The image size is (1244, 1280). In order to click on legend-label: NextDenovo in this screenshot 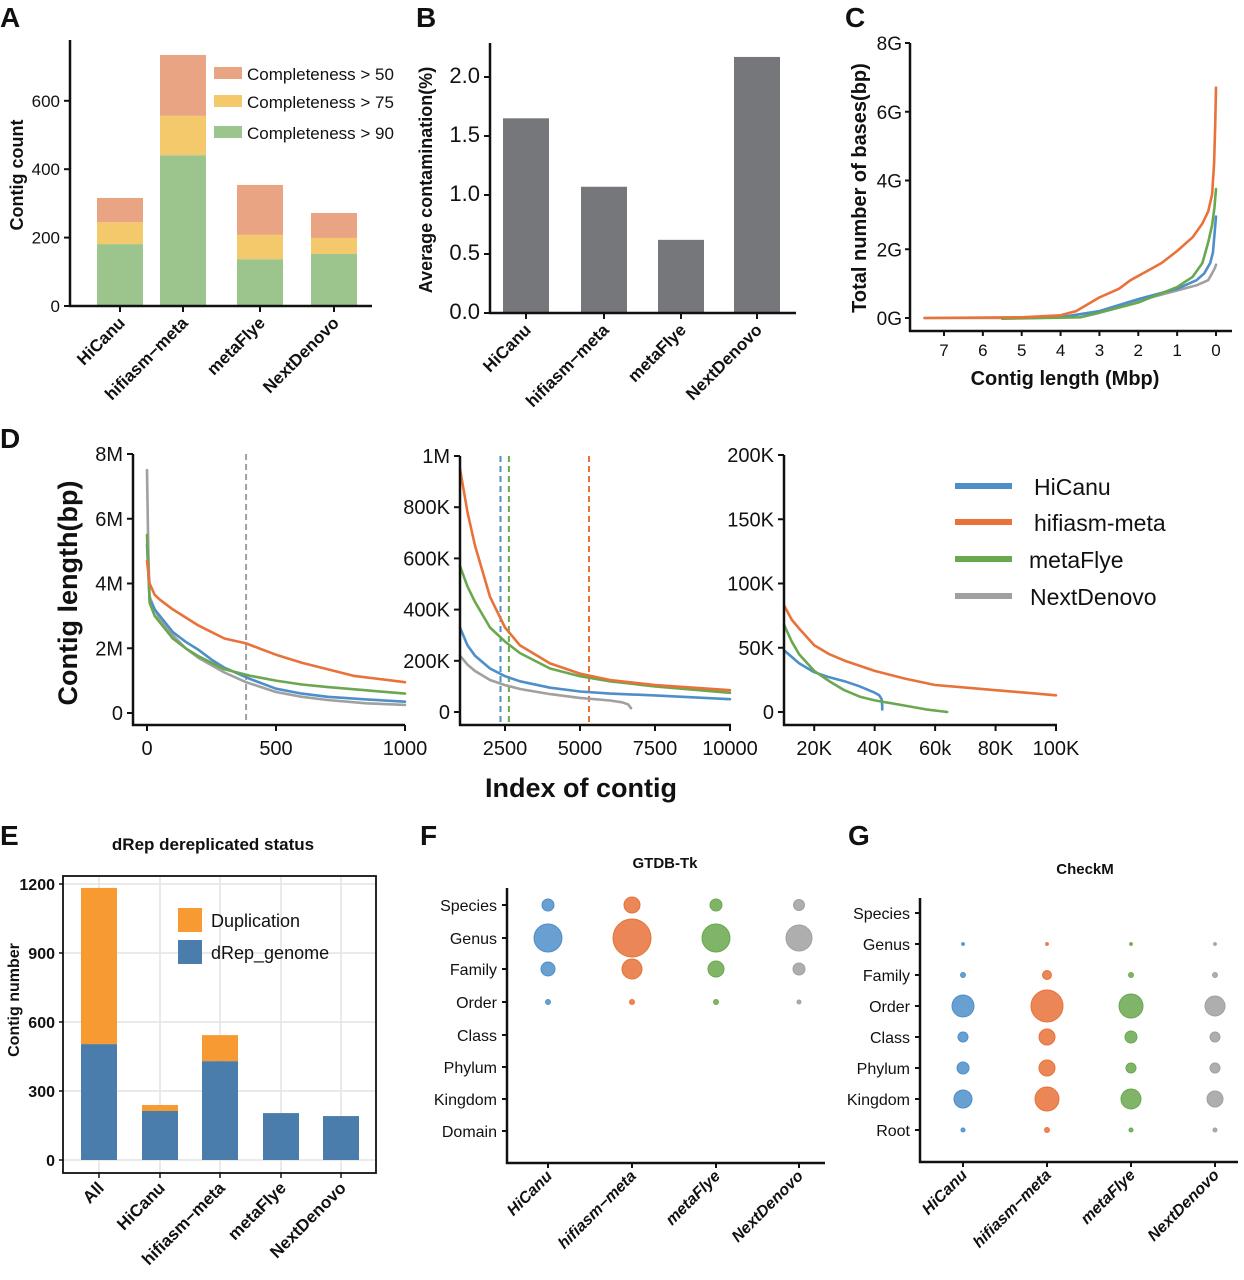, I will do `click(1093, 597)`.